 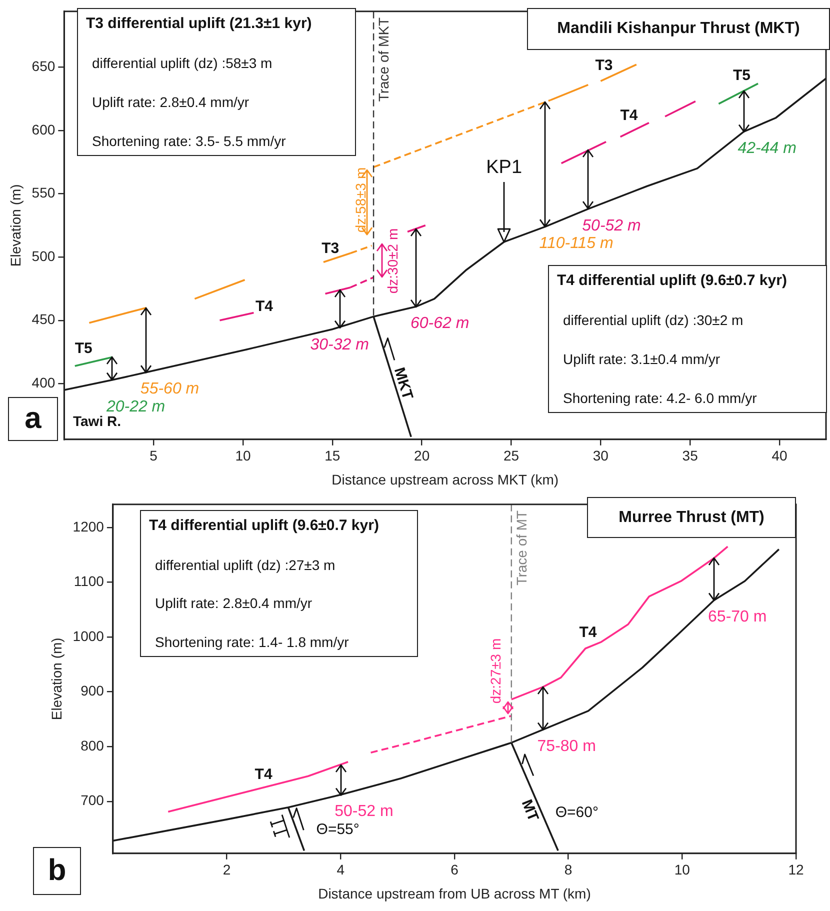 What do you see at coordinates (454, 893) in the screenshot?
I see `x-axis-title: Distance upstream from UB across MT (km)` at bounding box center [454, 893].